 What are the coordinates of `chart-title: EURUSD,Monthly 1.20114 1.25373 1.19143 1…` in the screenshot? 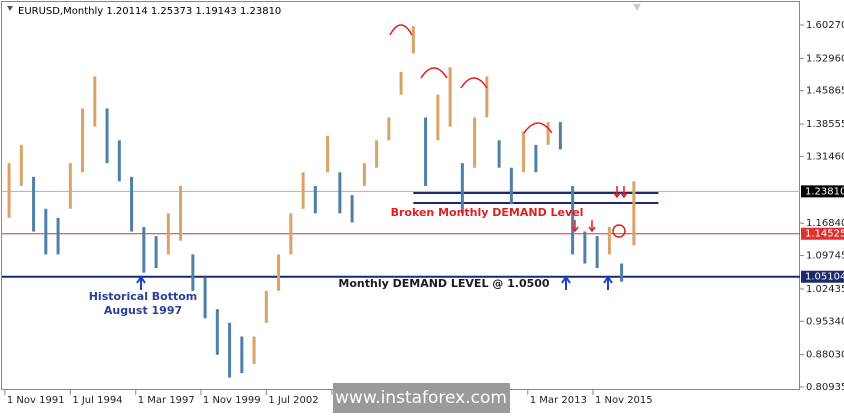 It's located at (149, 11).